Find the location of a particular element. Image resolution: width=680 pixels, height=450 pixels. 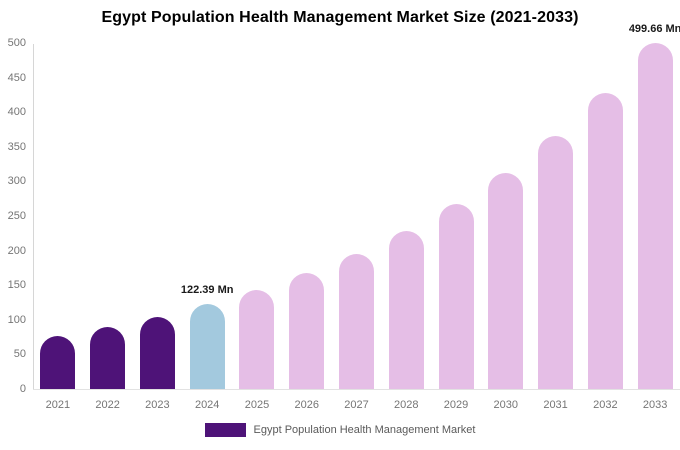

bar-2031 is located at coordinates (556, 262).